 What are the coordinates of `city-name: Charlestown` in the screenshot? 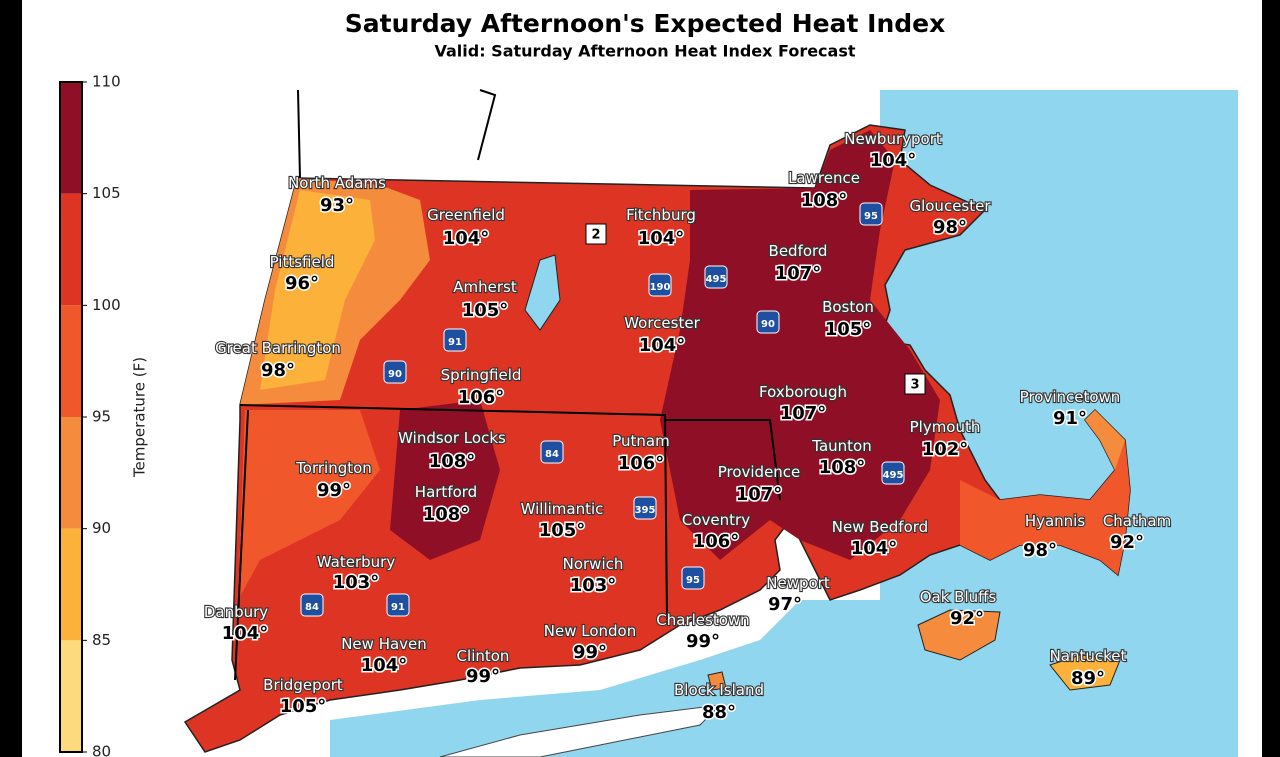 It's located at (702, 620).